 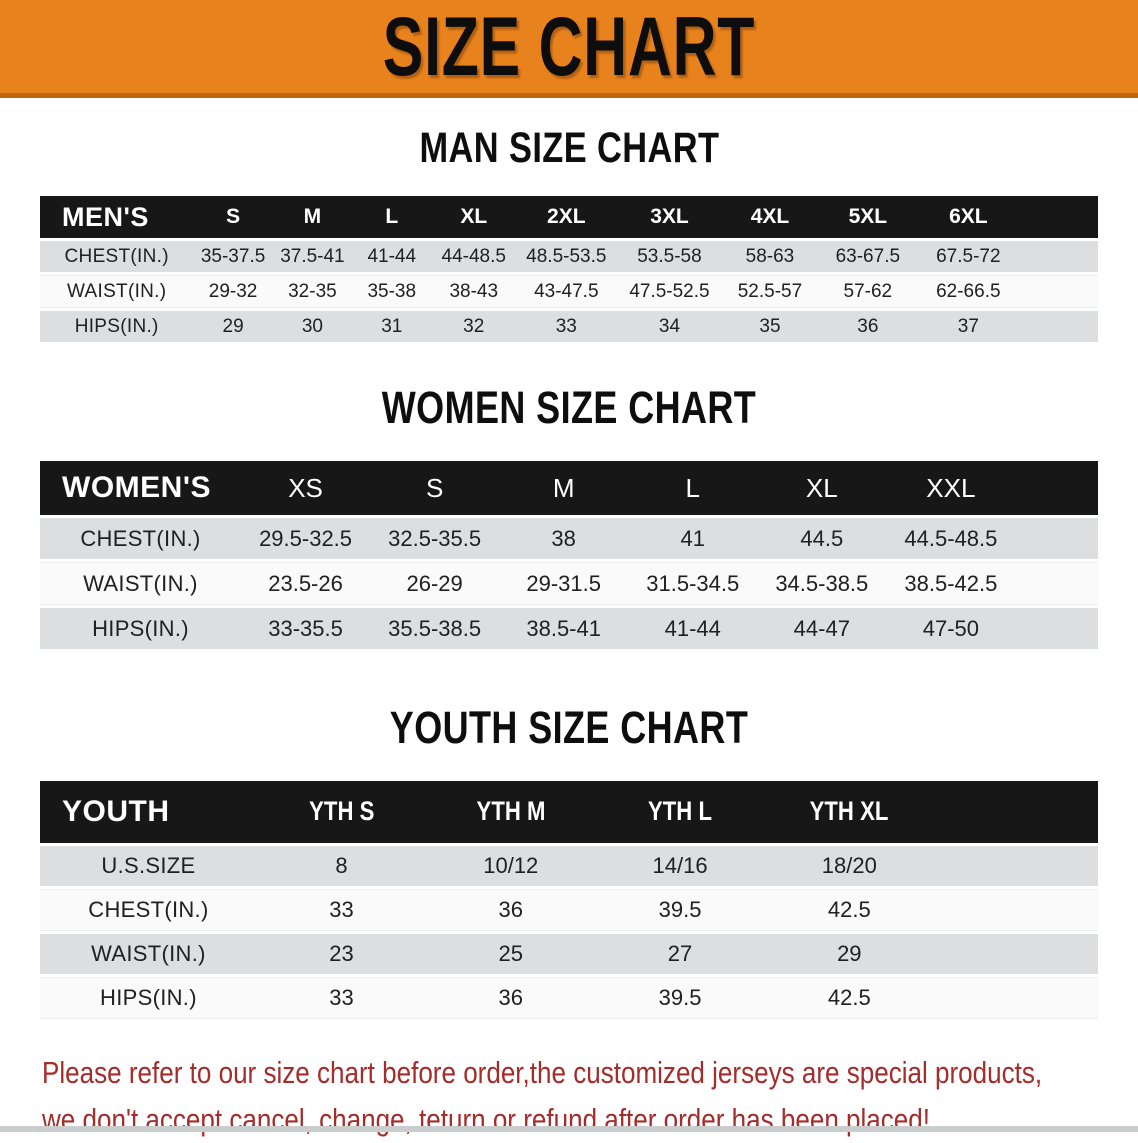 I want to click on men-value-cell-text: 62-66.5, so click(x=968, y=291).